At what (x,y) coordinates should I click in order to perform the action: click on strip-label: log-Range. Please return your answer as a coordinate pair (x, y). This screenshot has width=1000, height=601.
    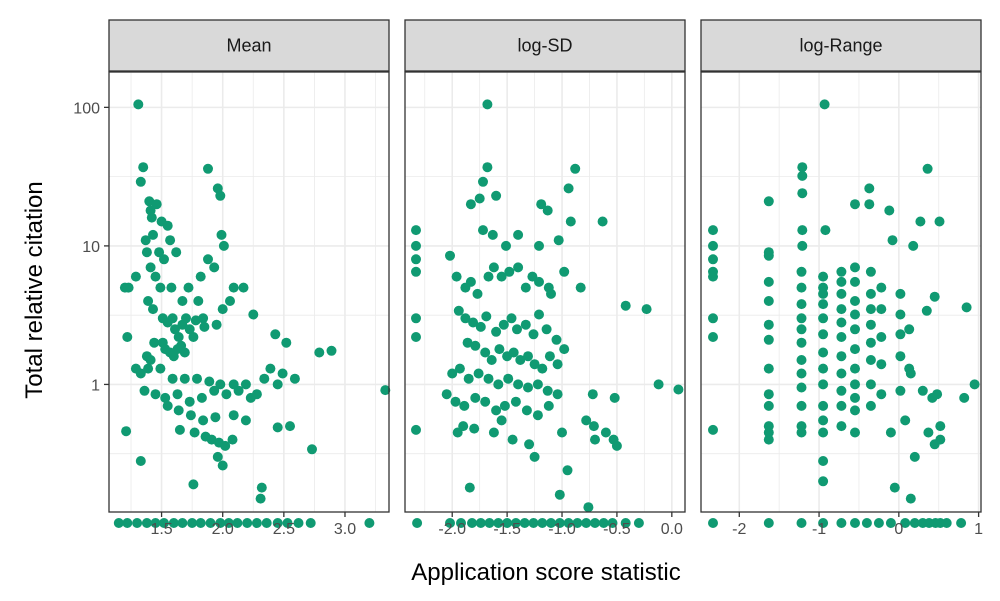
    Looking at the image, I should click on (840, 46).